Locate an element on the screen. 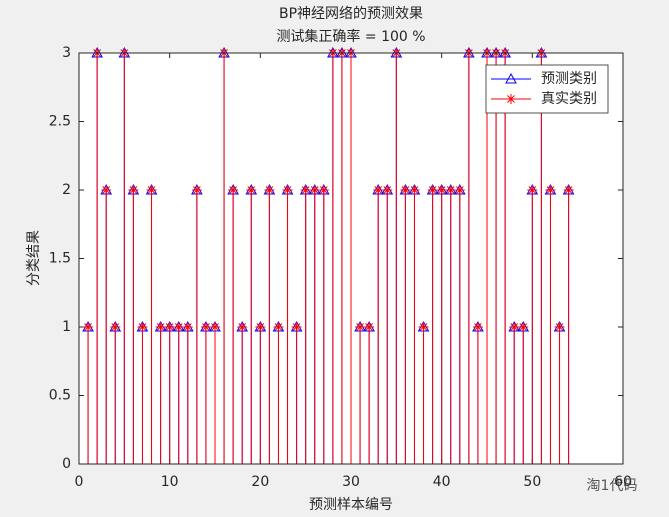 This screenshot has width=669, height=517. y-tick-label: 3 is located at coordinates (66, 53).